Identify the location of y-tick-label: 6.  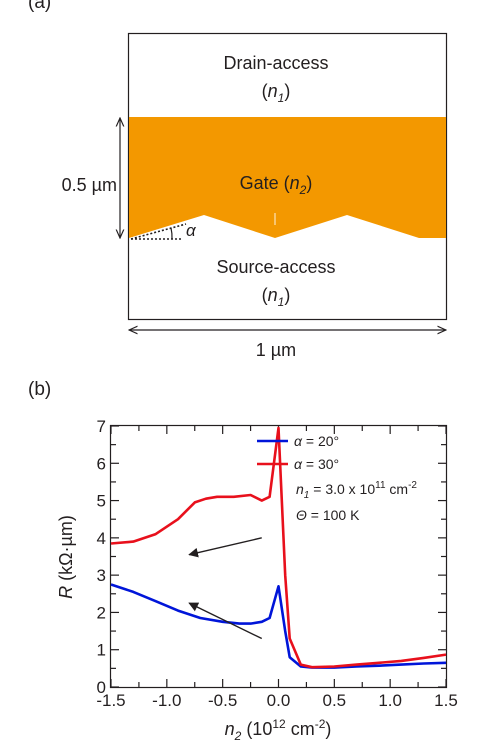
(101, 463).